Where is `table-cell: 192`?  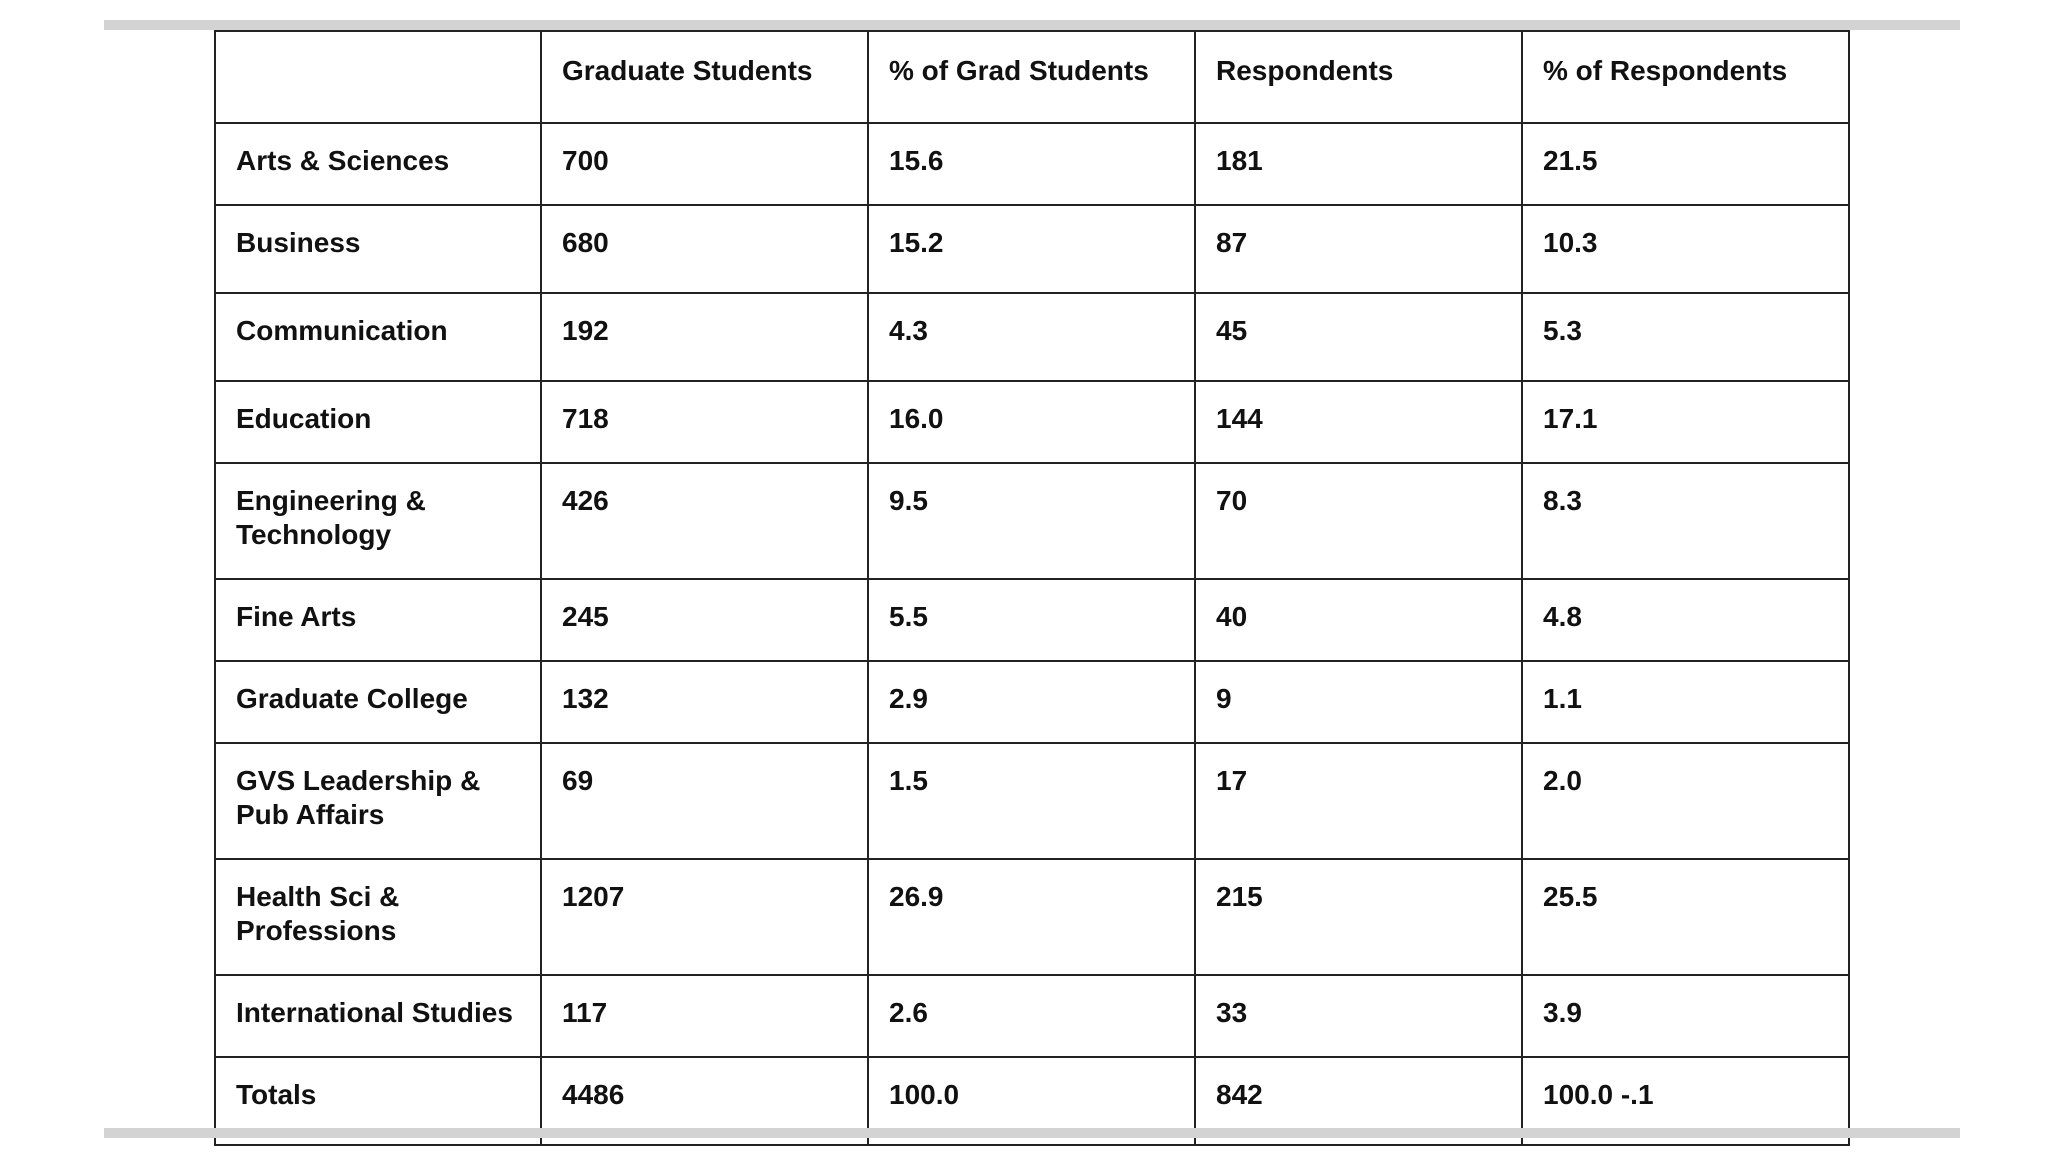
table-cell: 192 is located at coordinates (704, 337).